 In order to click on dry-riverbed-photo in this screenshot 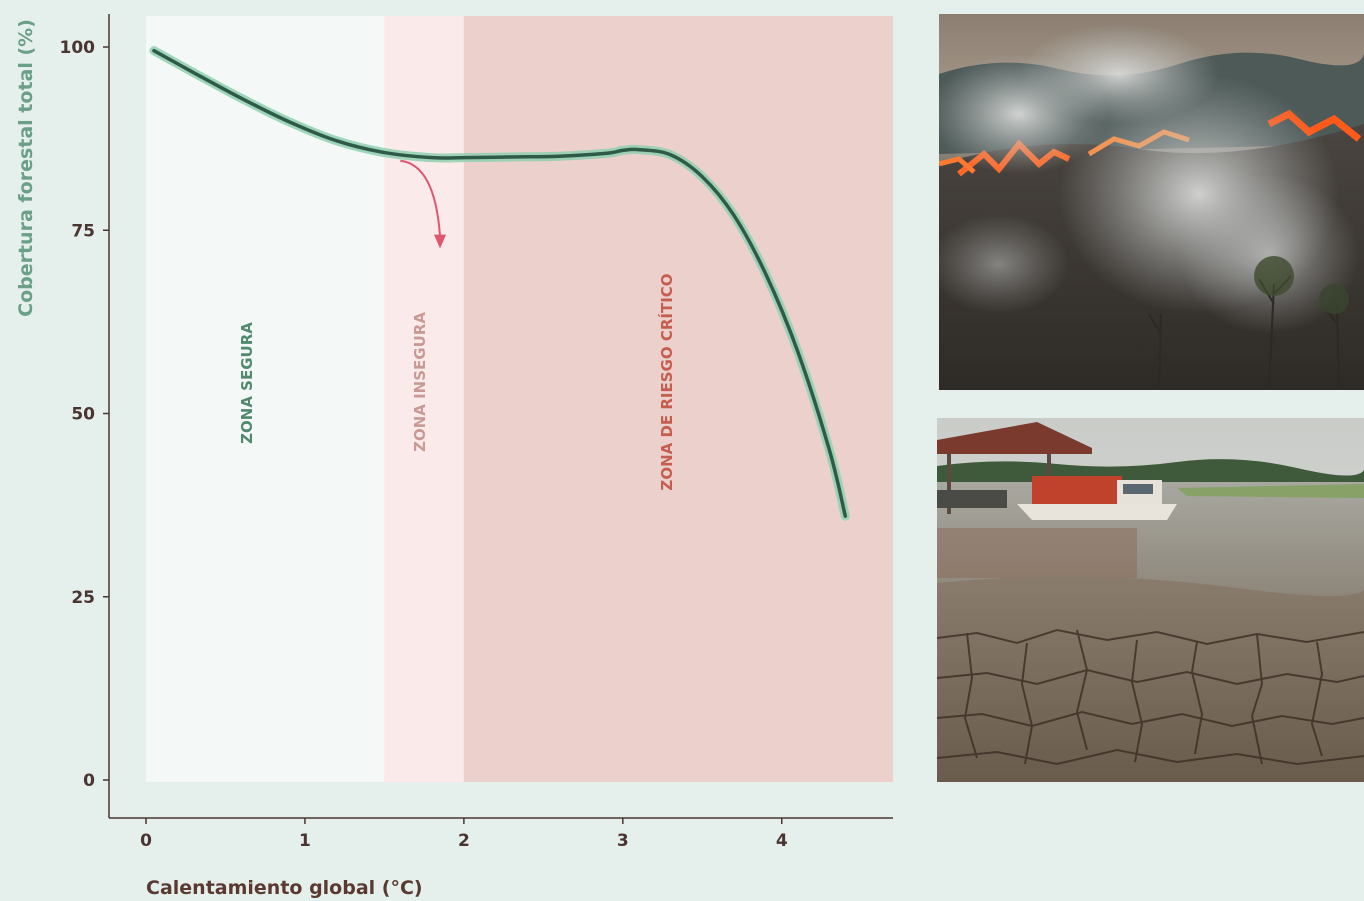, I will do `click(1150, 600)`.